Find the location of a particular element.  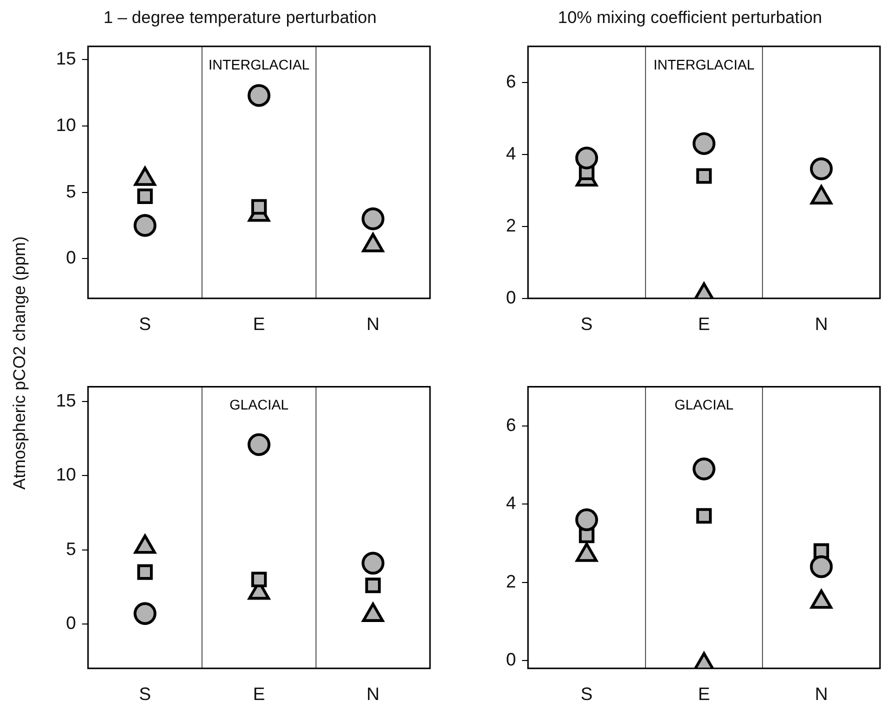

y-axis-title: Atmospheric pCO2 change (ppm) is located at coordinates (20, 363).